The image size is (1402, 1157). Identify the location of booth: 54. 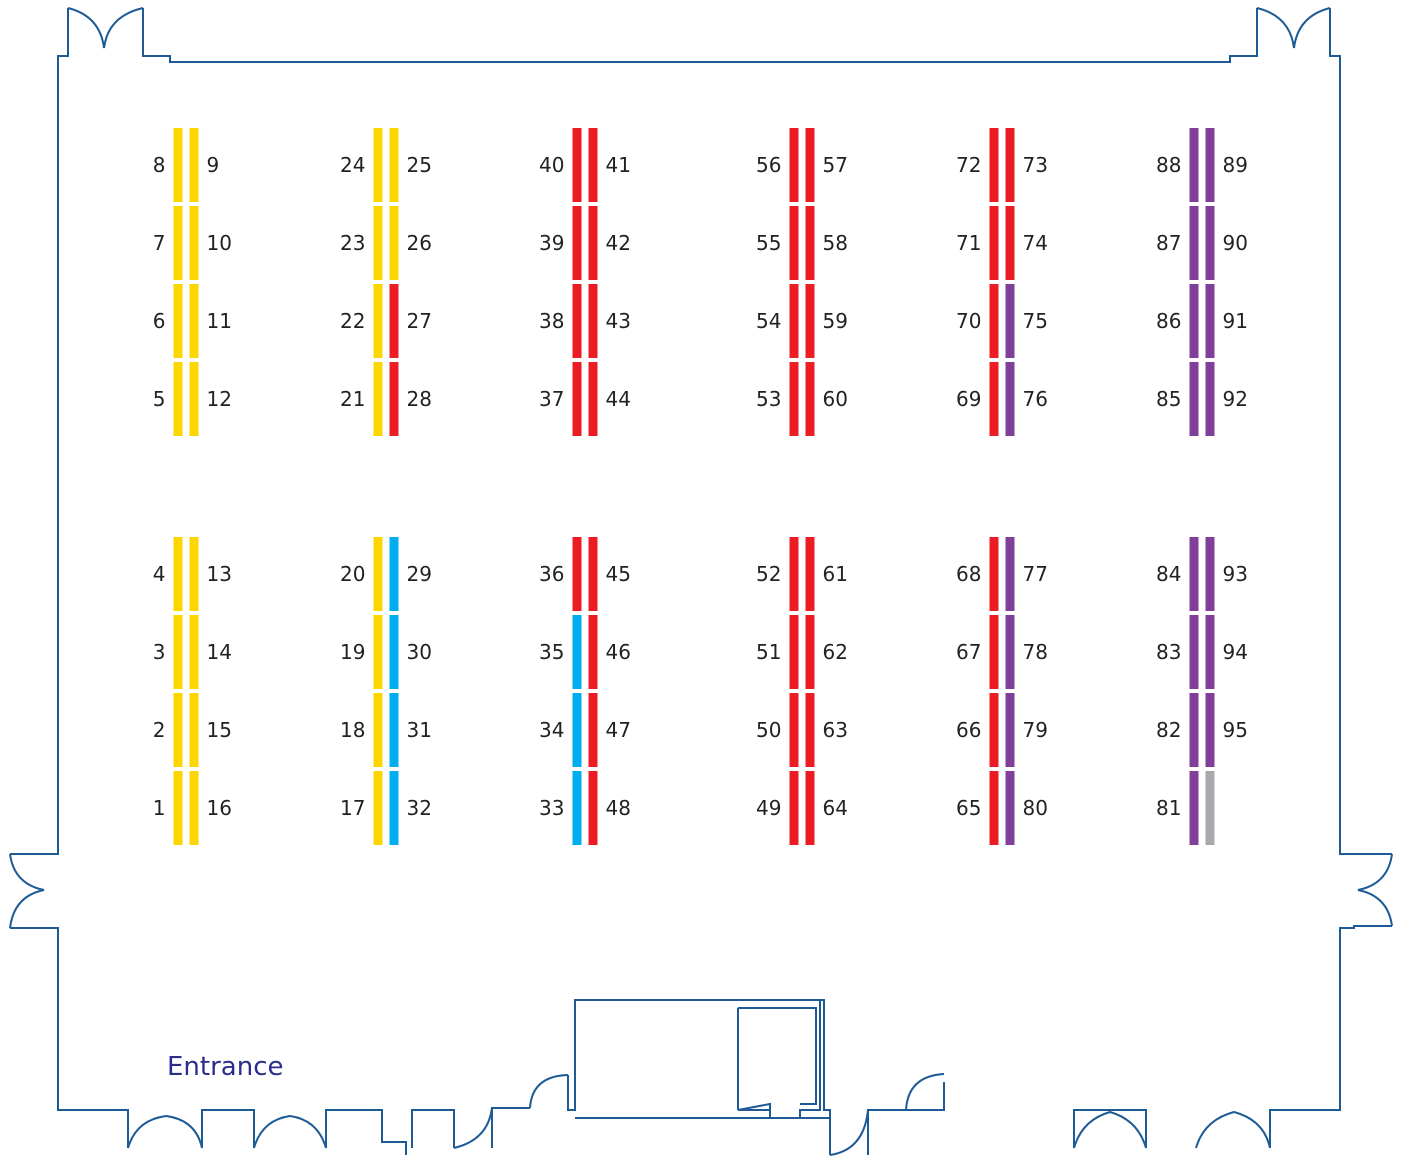
(777, 321).